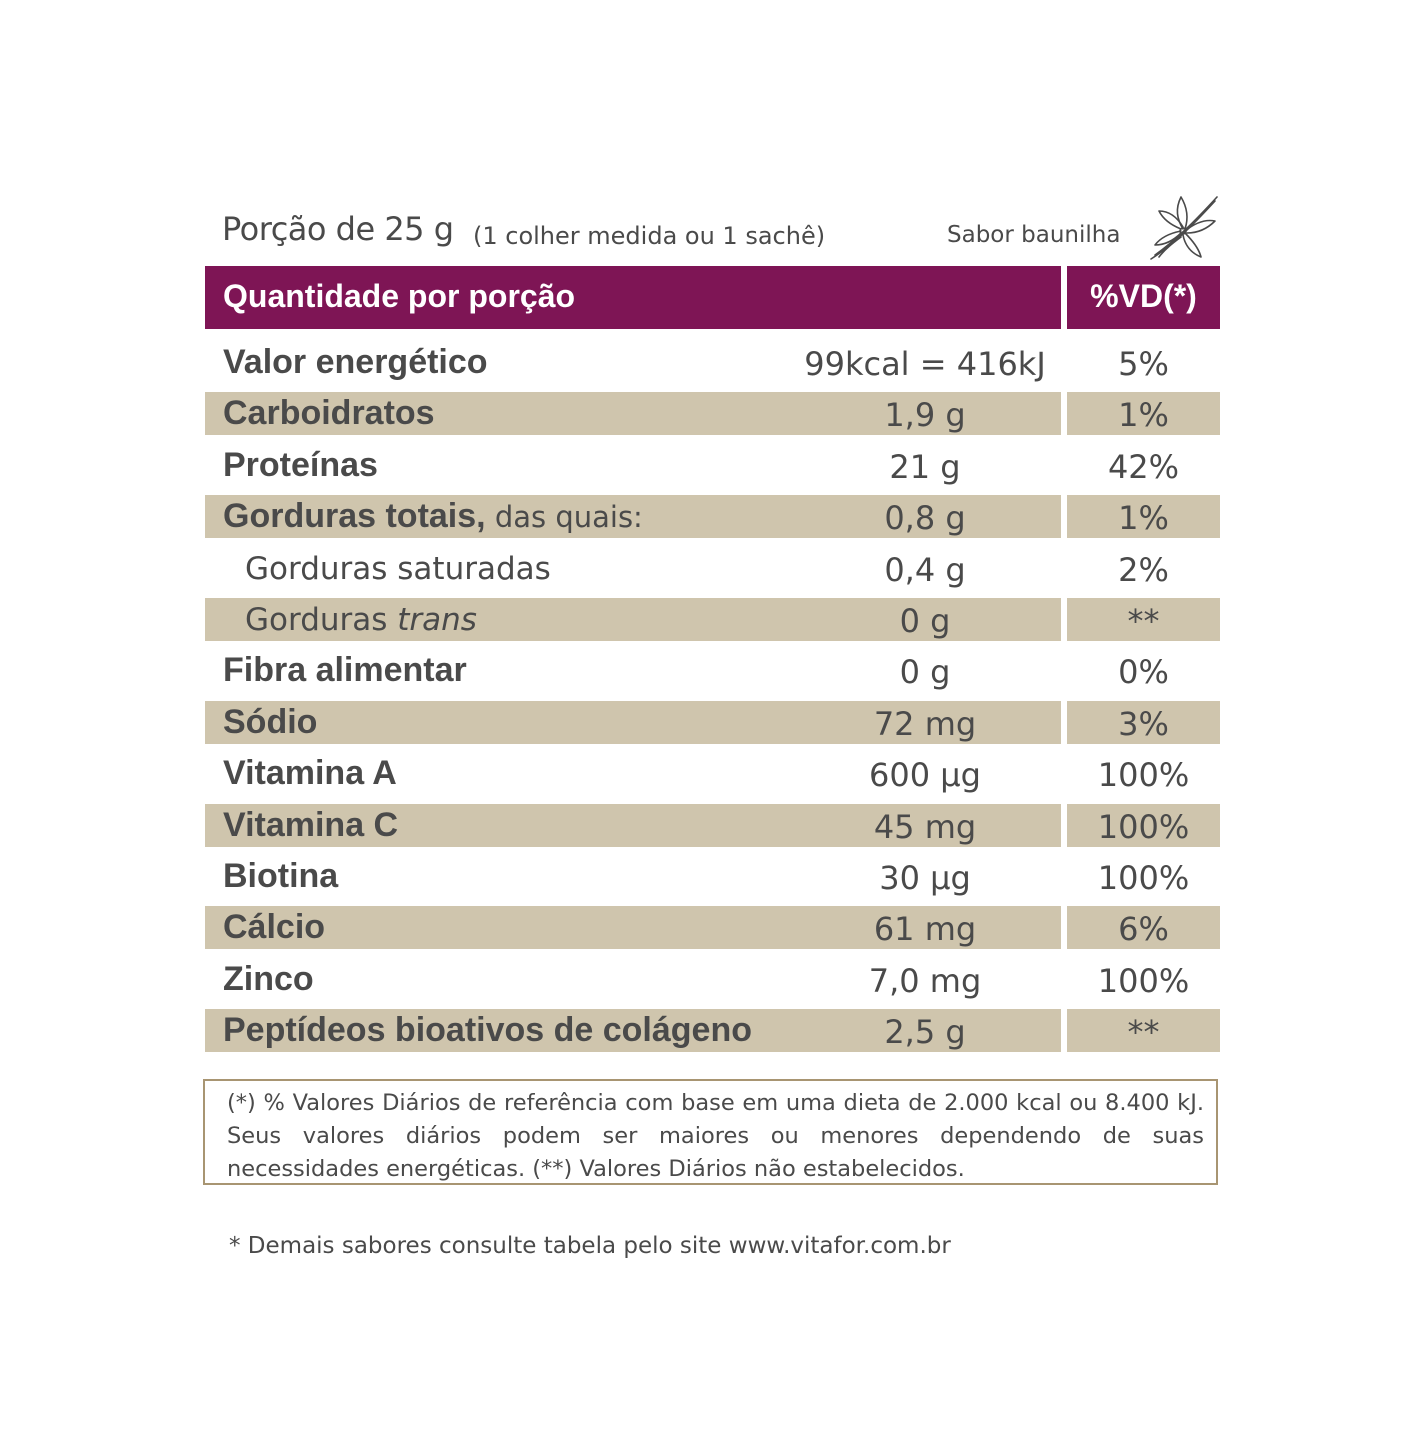  I want to click on nutrient-name-text: Vitamina C, so click(311, 824).